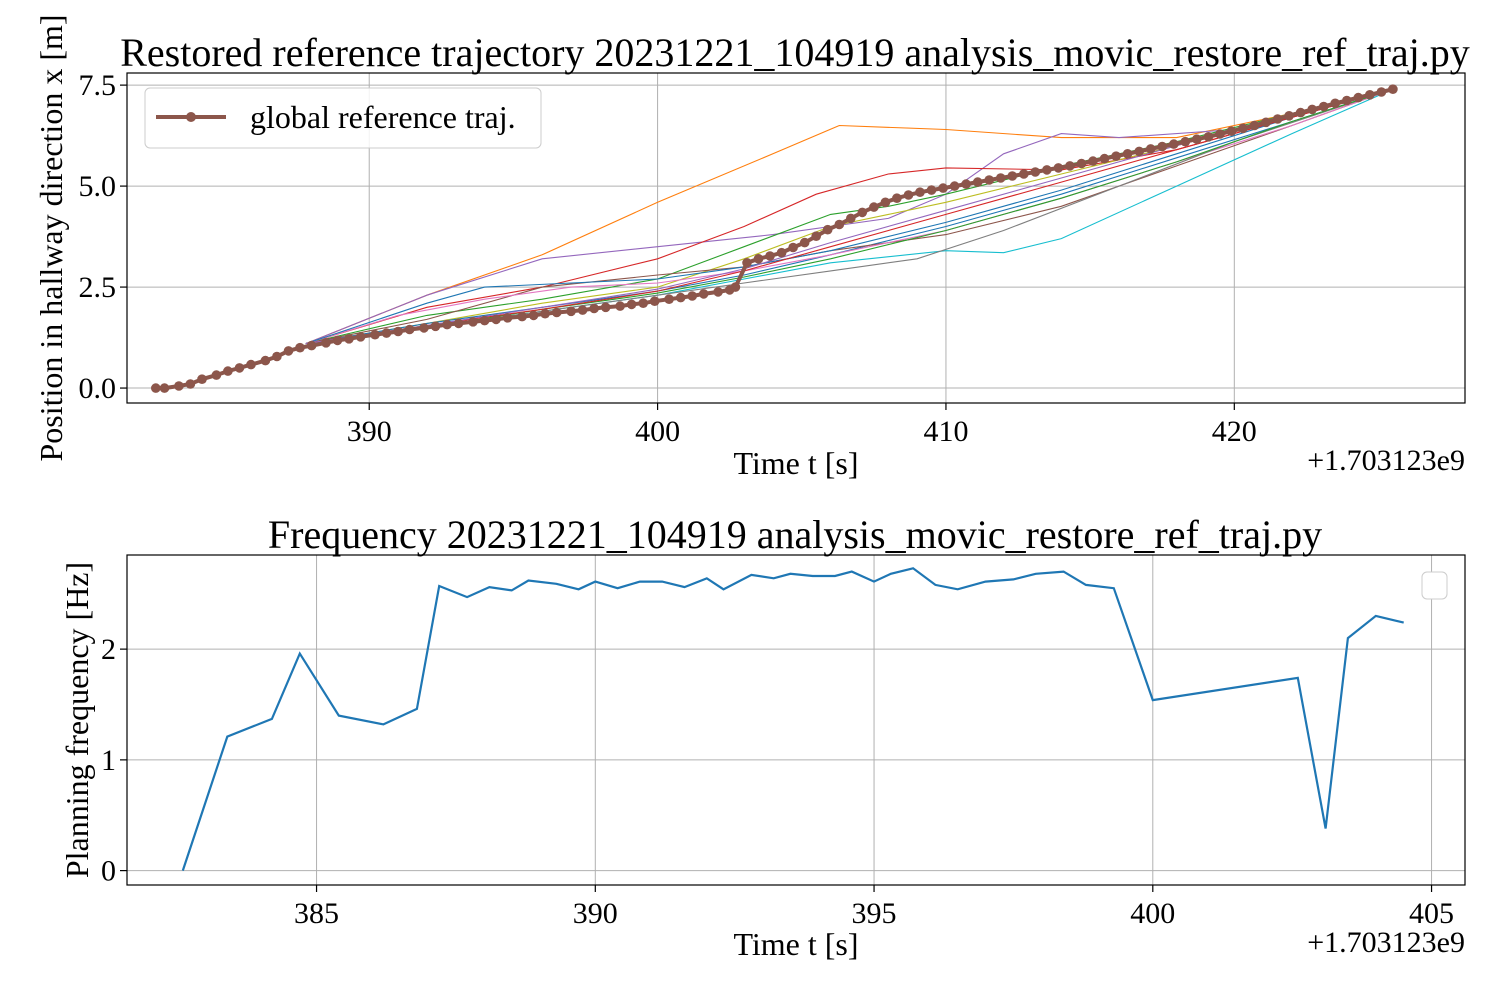 The height and width of the screenshot is (1000, 1500). I want to click on bottom-x-ticks: 385 390 395 400 405, so click(874, 907).